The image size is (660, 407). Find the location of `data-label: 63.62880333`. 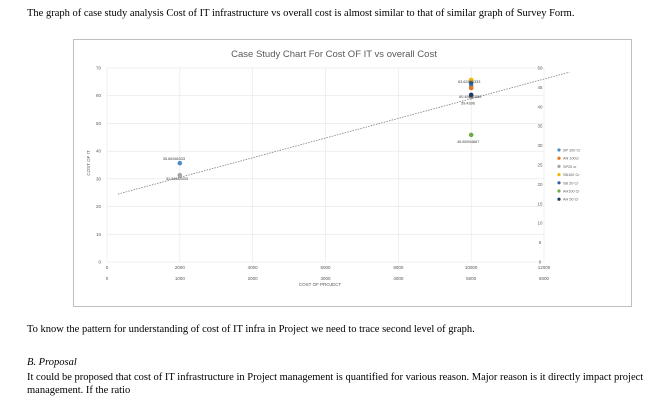

data-label: 63.62880333 is located at coordinates (469, 82).